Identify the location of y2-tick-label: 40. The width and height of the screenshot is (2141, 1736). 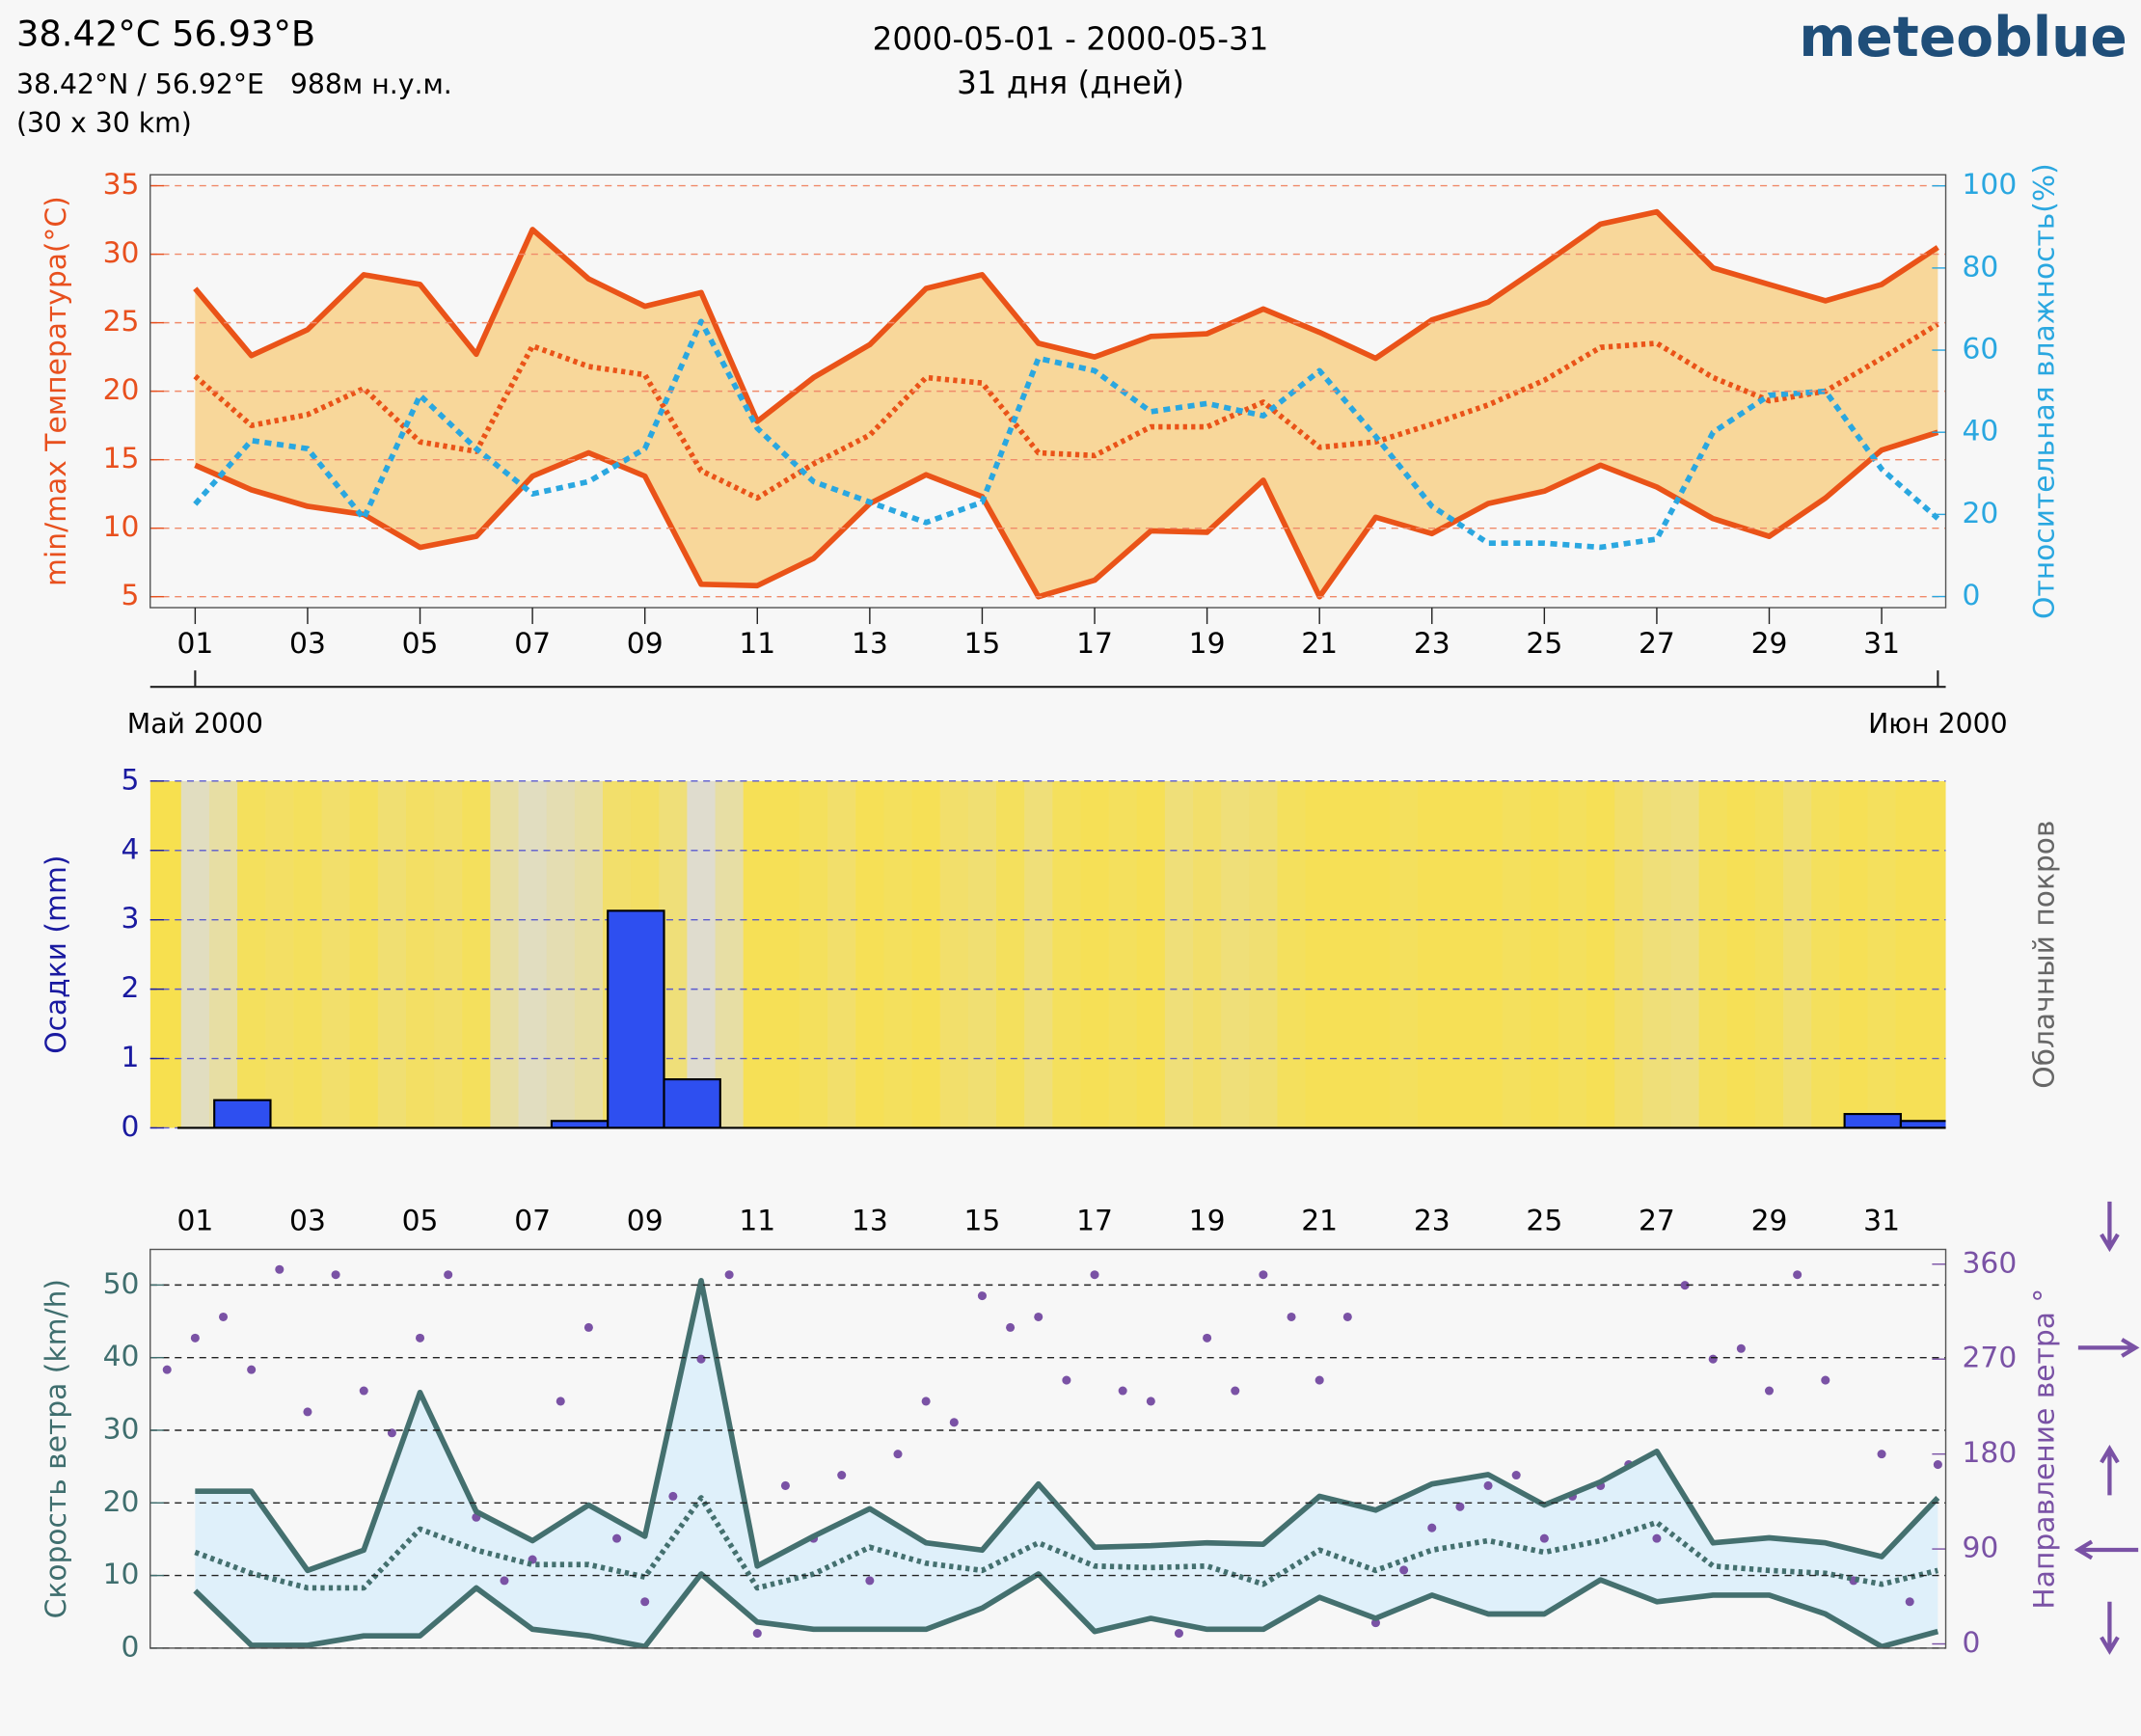
(1981, 431).